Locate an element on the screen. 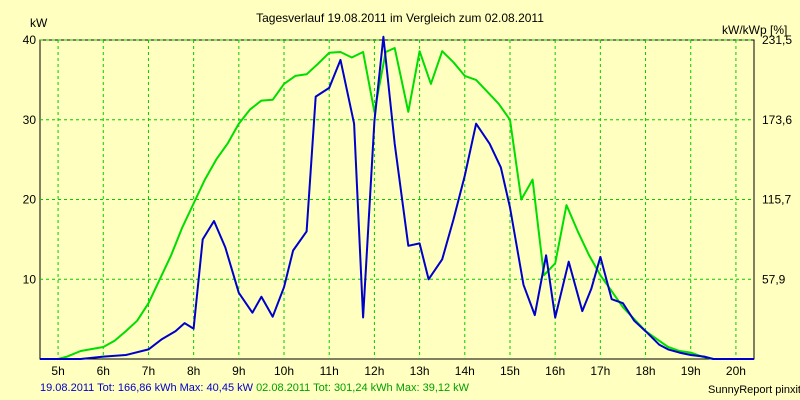 This screenshot has height=400, width=800. x-tick-label: 7h is located at coordinates (148, 371).